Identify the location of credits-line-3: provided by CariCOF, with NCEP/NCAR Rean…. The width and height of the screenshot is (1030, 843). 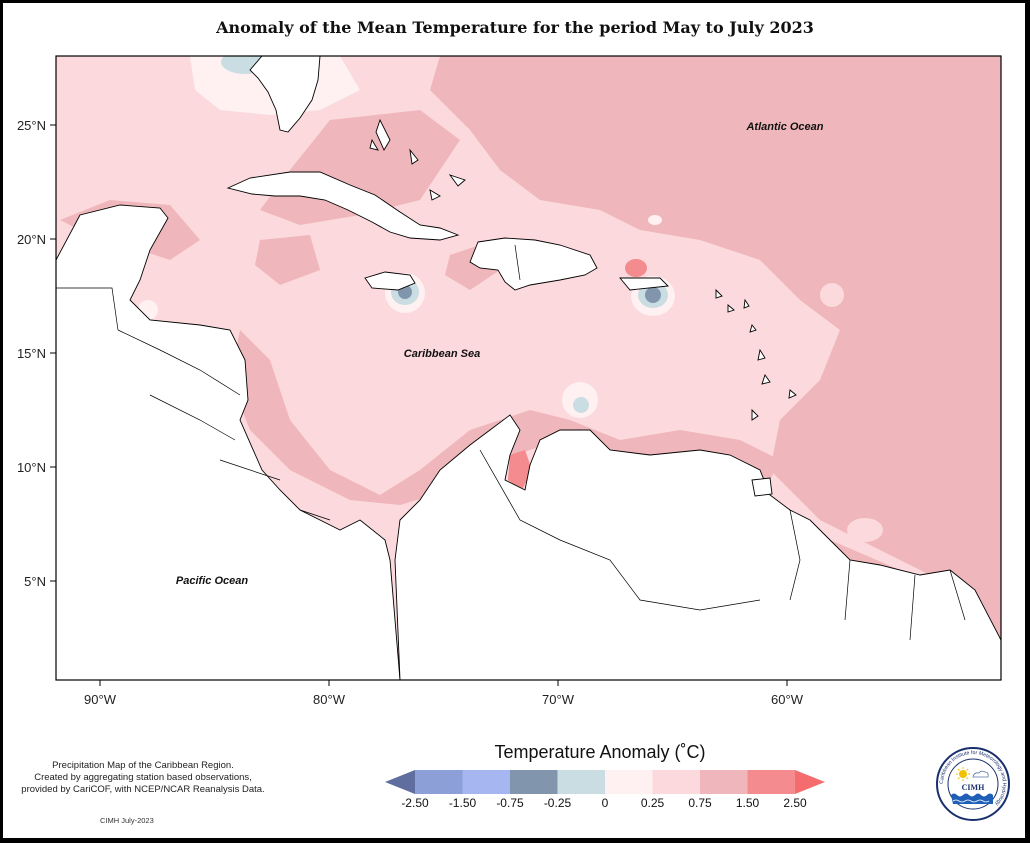
(143, 789).